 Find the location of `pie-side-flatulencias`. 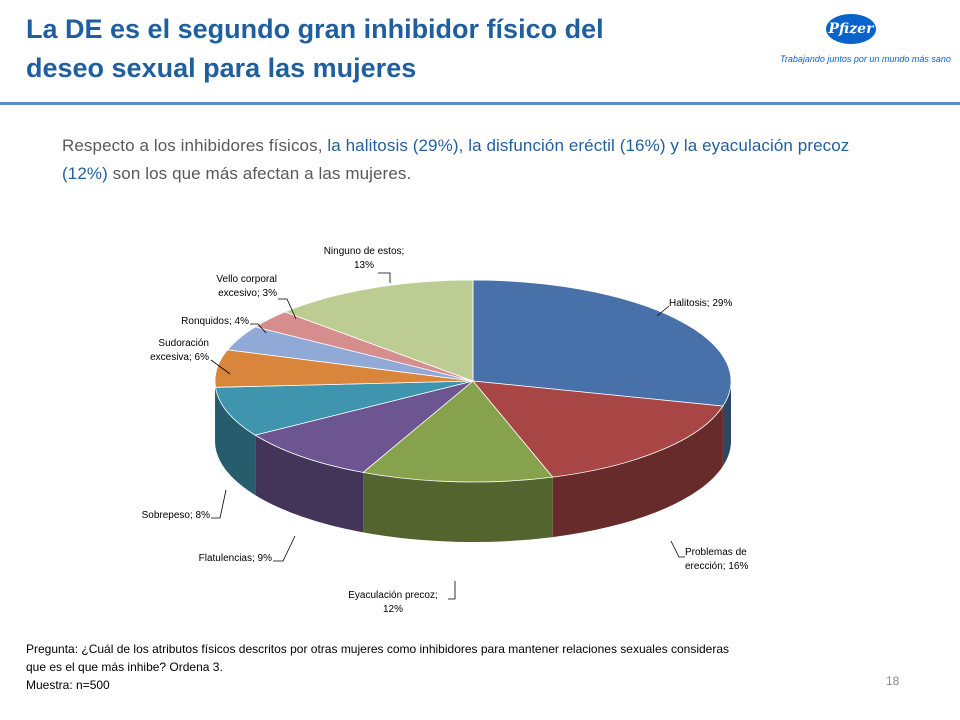

pie-side-flatulencias is located at coordinates (309, 484).